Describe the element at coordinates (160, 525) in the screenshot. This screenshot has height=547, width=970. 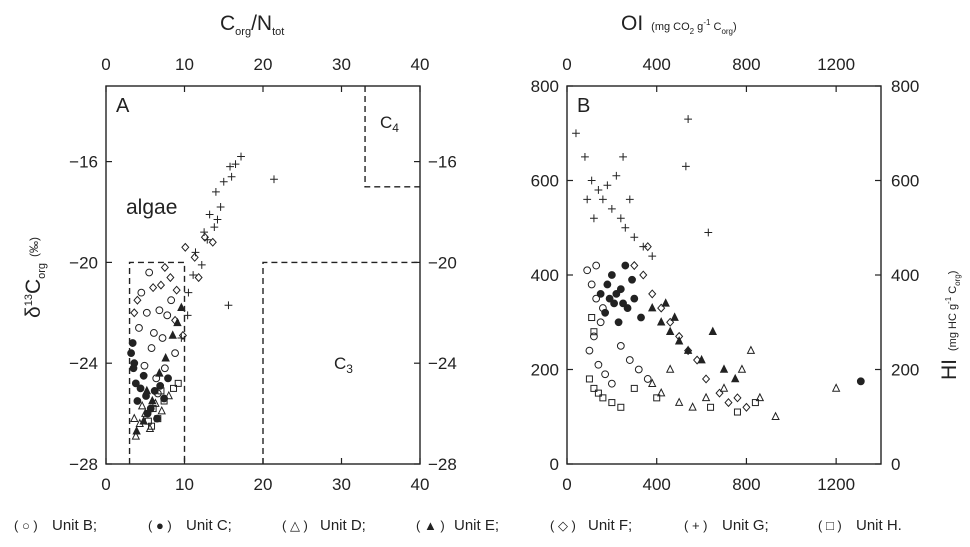
I see `legend-symbol: ( ● )` at that location.